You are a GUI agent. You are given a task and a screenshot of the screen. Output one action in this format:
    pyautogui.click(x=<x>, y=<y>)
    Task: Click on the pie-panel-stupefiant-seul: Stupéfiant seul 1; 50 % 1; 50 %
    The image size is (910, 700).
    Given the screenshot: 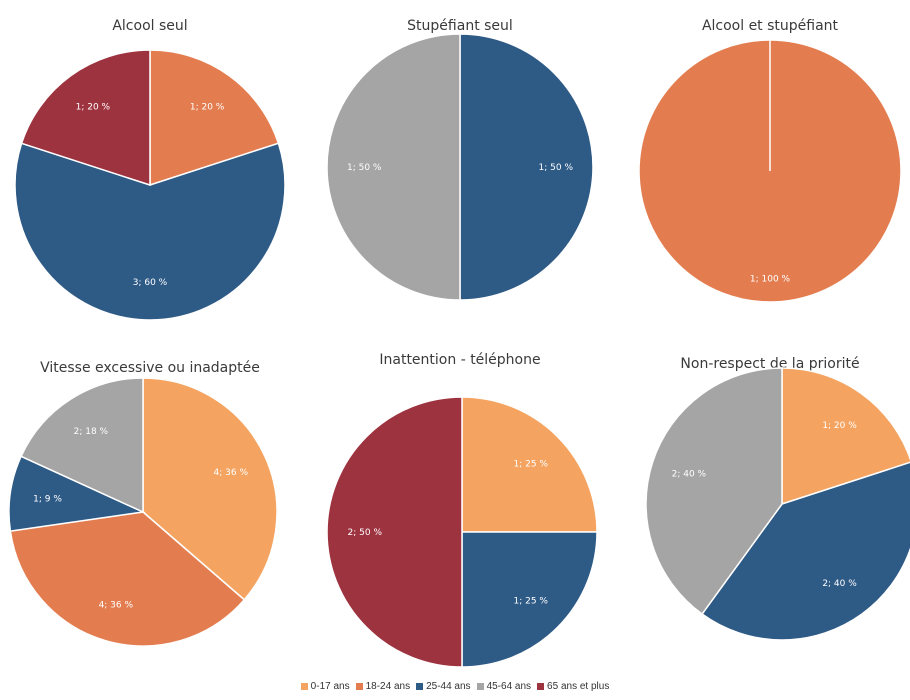 What is the action you would take?
    pyautogui.click(x=460, y=163)
    